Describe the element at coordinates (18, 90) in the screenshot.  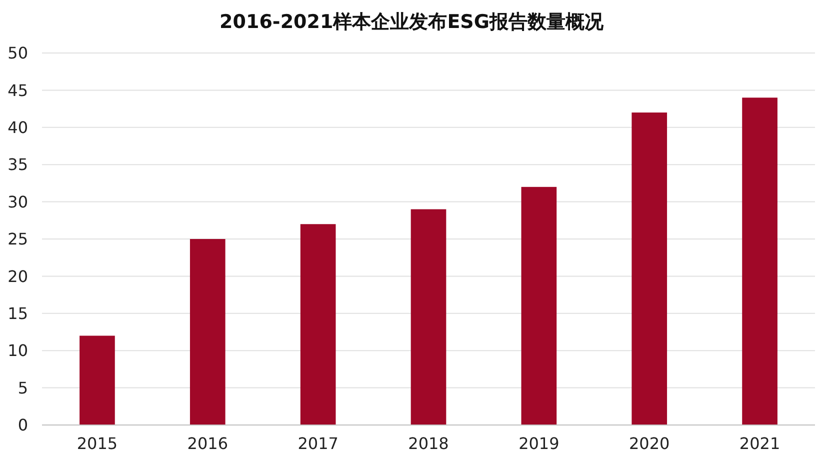
I see `y-tick-label: 45` at that location.